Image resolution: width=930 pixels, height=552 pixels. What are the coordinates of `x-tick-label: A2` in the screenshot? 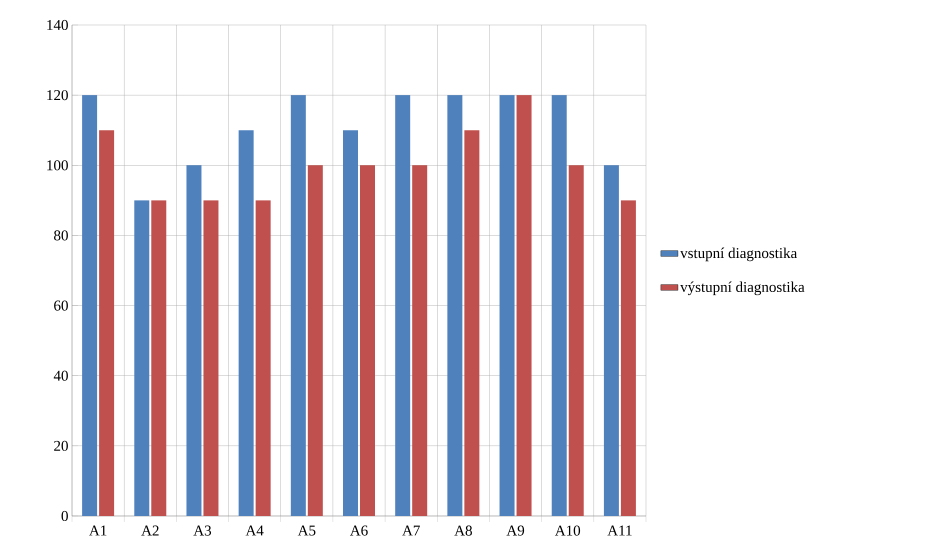 It's located at (150, 531).